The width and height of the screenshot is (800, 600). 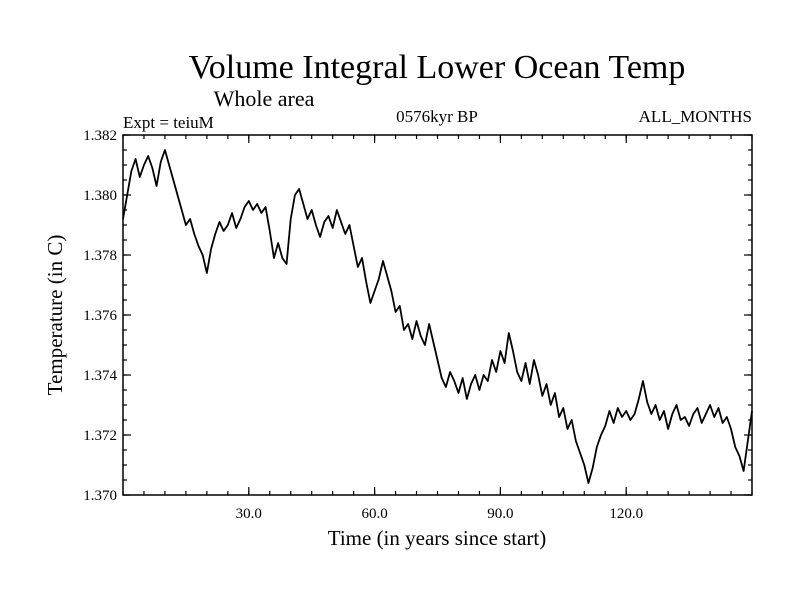 I want to click on x-tick-label: 120.0, so click(x=626, y=514).